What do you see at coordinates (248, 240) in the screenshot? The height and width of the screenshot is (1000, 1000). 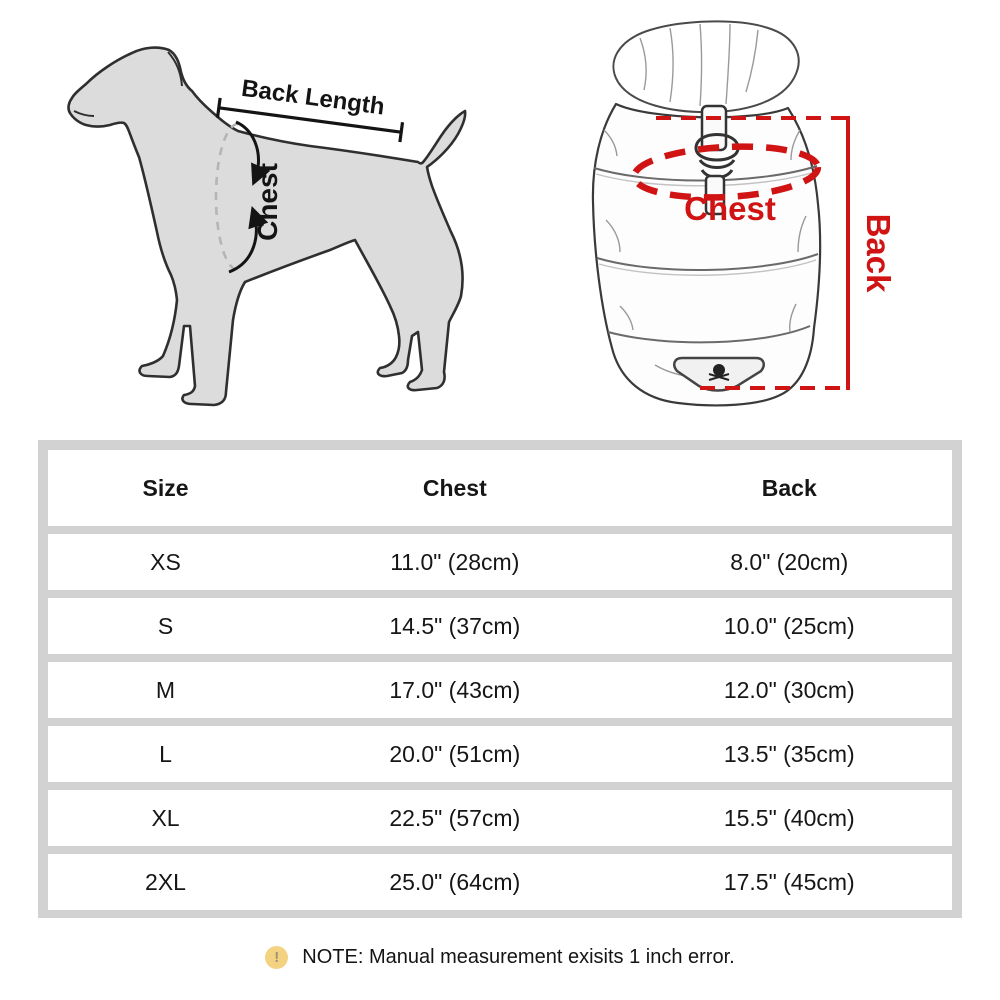 I see `chest-girth-arrow-up` at bounding box center [248, 240].